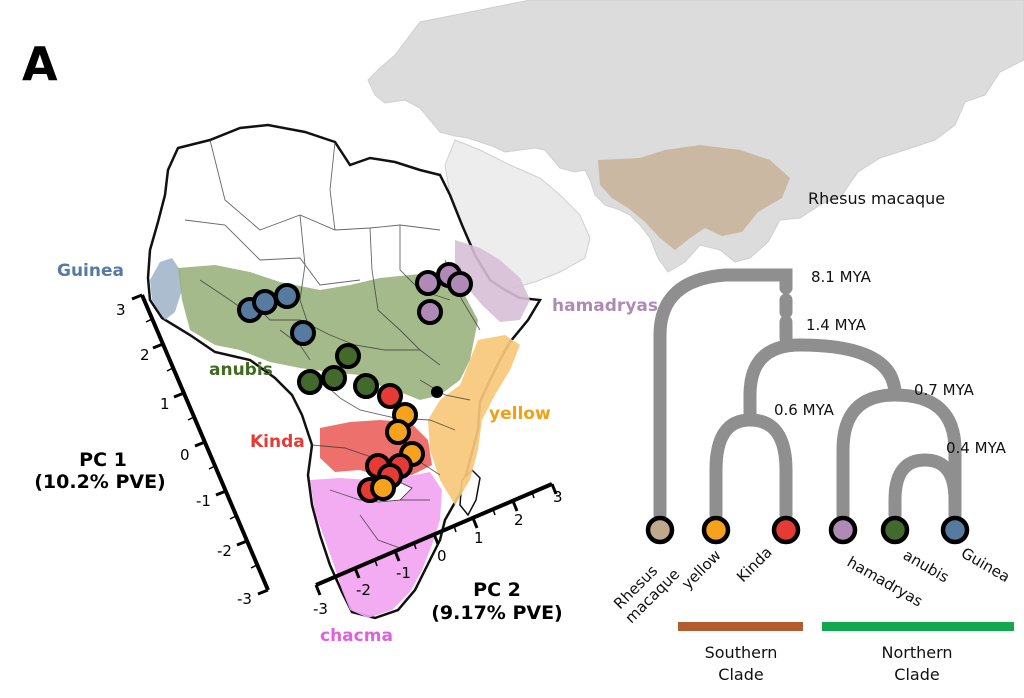 The width and height of the screenshot is (1024, 698). What do you see at coordinates (701, 569) in the screenshot?
I see `tip-label-yellow: yellow` at bounding box center [701, 569].